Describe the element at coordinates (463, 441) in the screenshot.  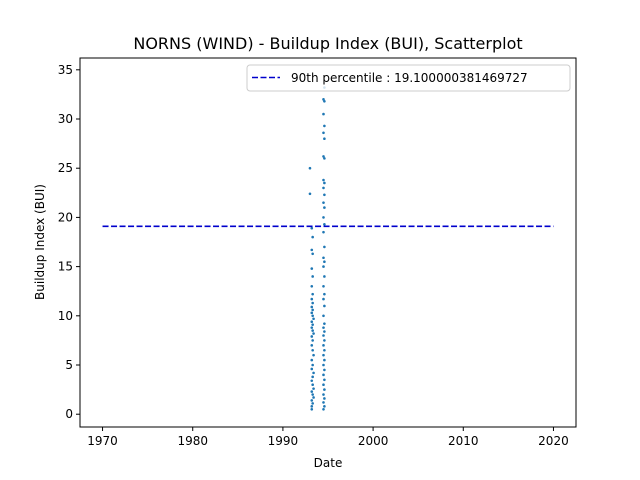
I see `x-tick-label: 2010` at that location.